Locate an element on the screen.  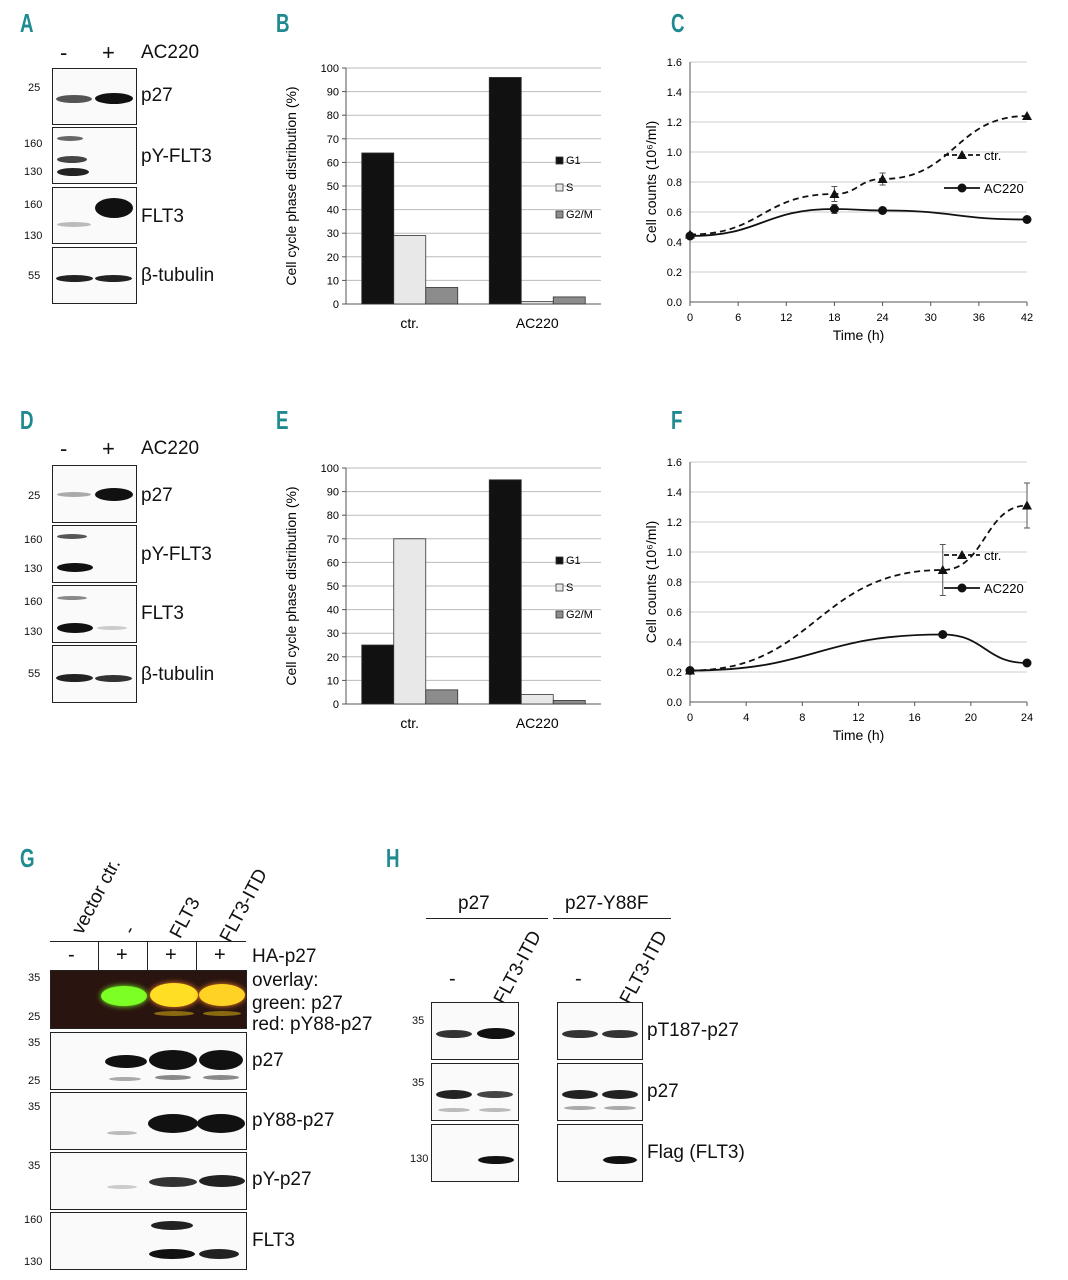
blot-strip-py88-p27 is located at coordinates (148, 1121).